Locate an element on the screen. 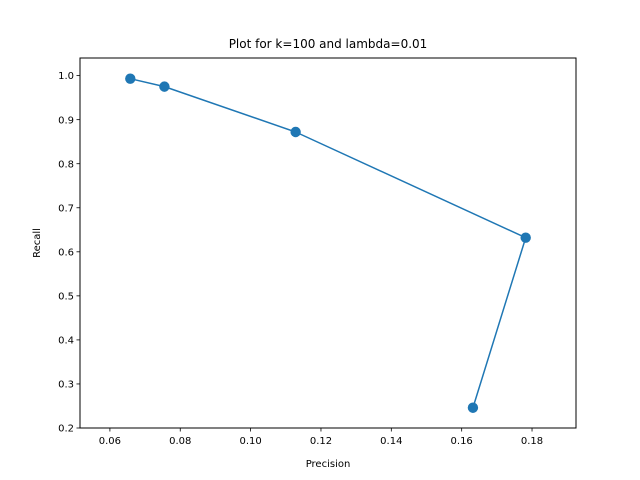  x-tick-label: 0.14 is located at coordinates (391, 441).